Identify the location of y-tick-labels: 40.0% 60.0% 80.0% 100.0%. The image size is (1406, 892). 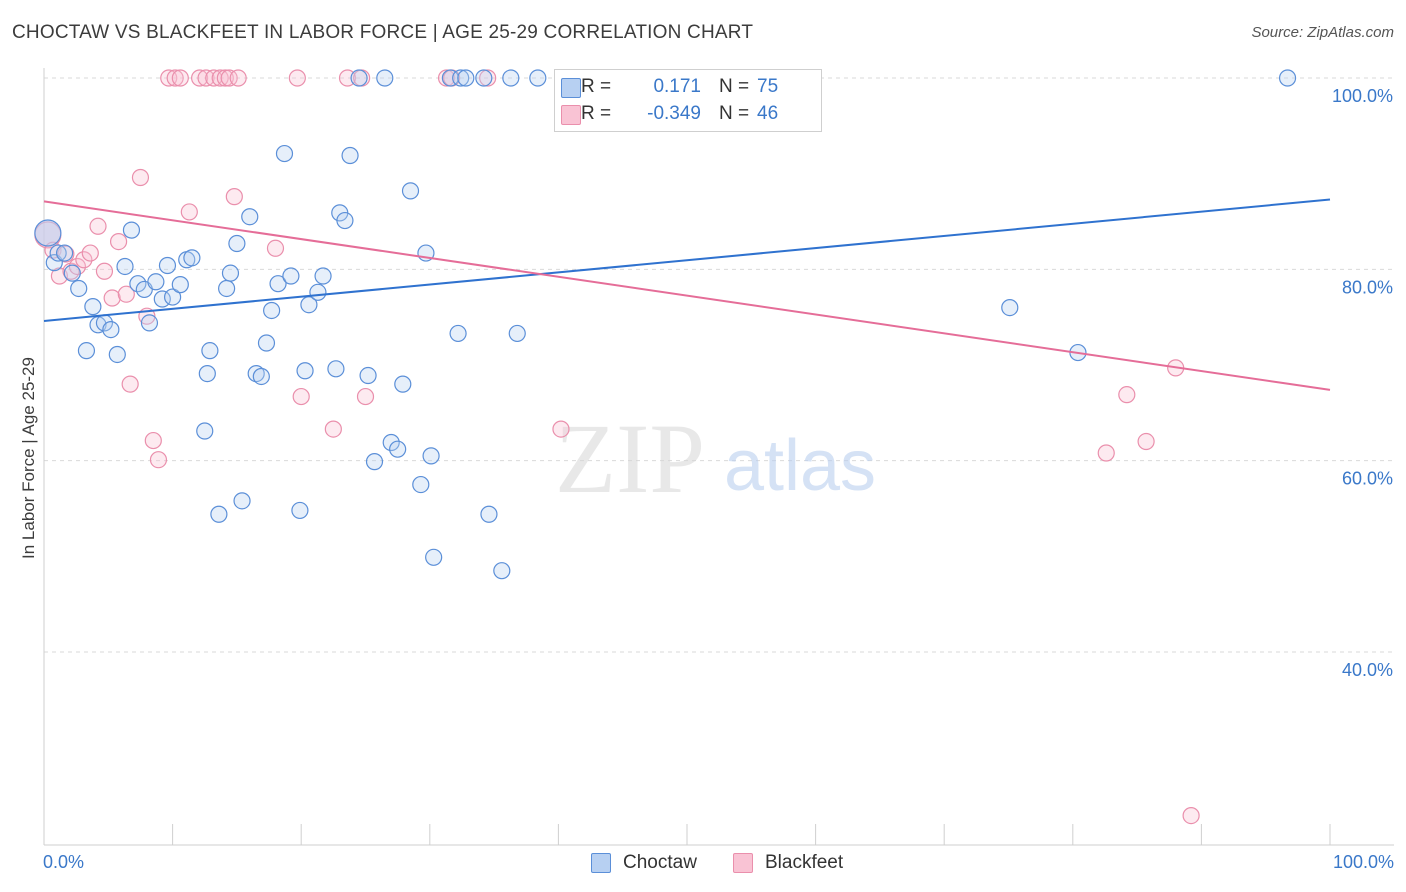
(1362, 383).